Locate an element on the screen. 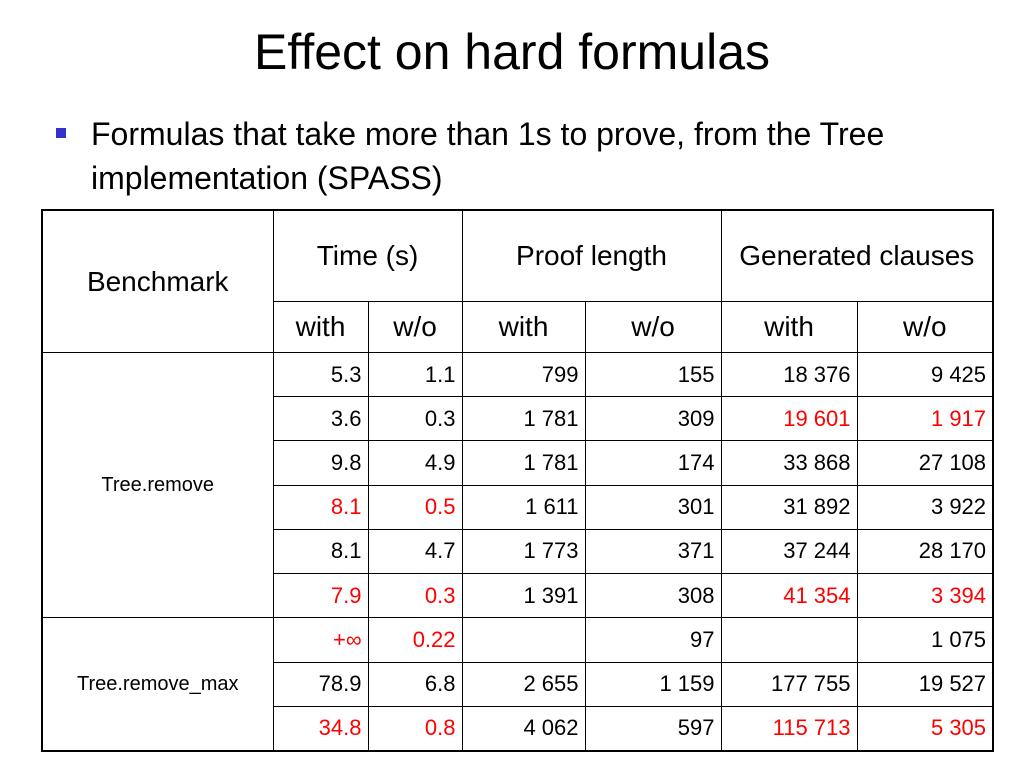 The height and width of the screenshot is (768, 1024). table-row: 7.9 0.3 1 391 308 41 354 3 394 is located at coordinates (518, 596).